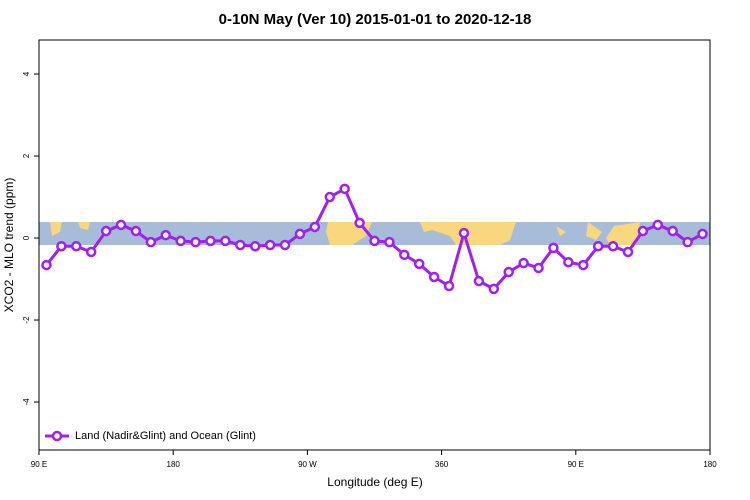  I want to click on y-tick-label: -4, so click(26, 402).